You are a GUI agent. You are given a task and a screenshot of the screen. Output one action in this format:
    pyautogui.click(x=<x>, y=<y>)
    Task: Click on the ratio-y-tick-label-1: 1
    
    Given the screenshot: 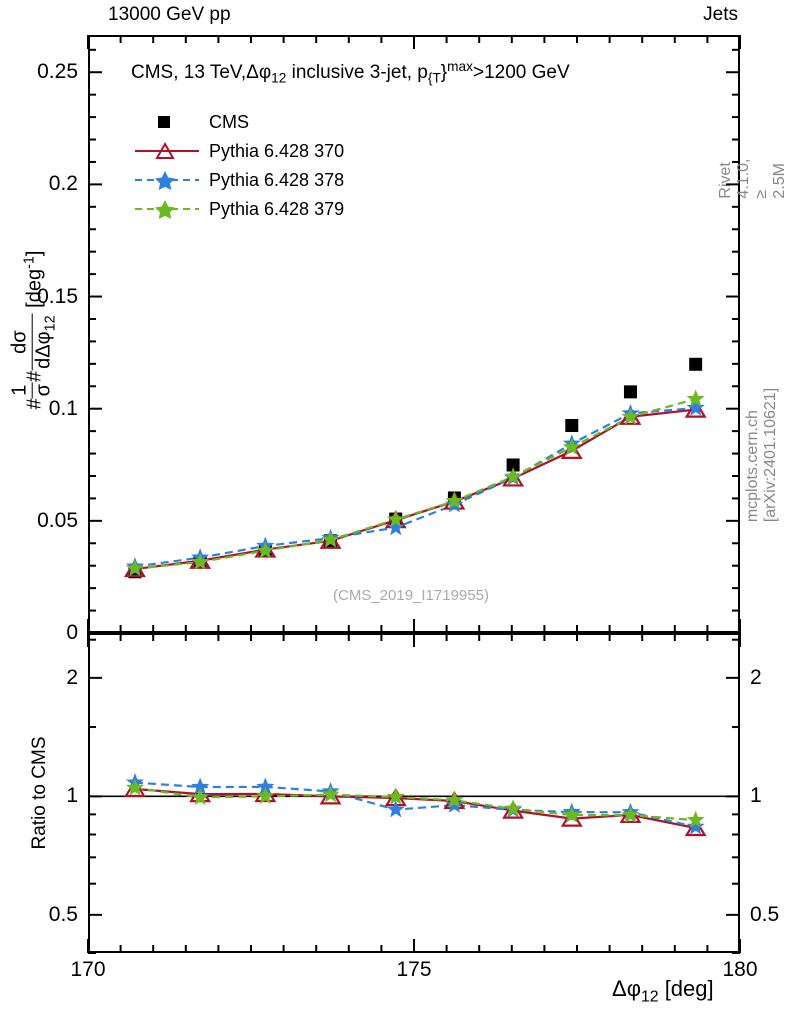 What is the action you would take?
    pyautogui.click(x=72, y=796)
    